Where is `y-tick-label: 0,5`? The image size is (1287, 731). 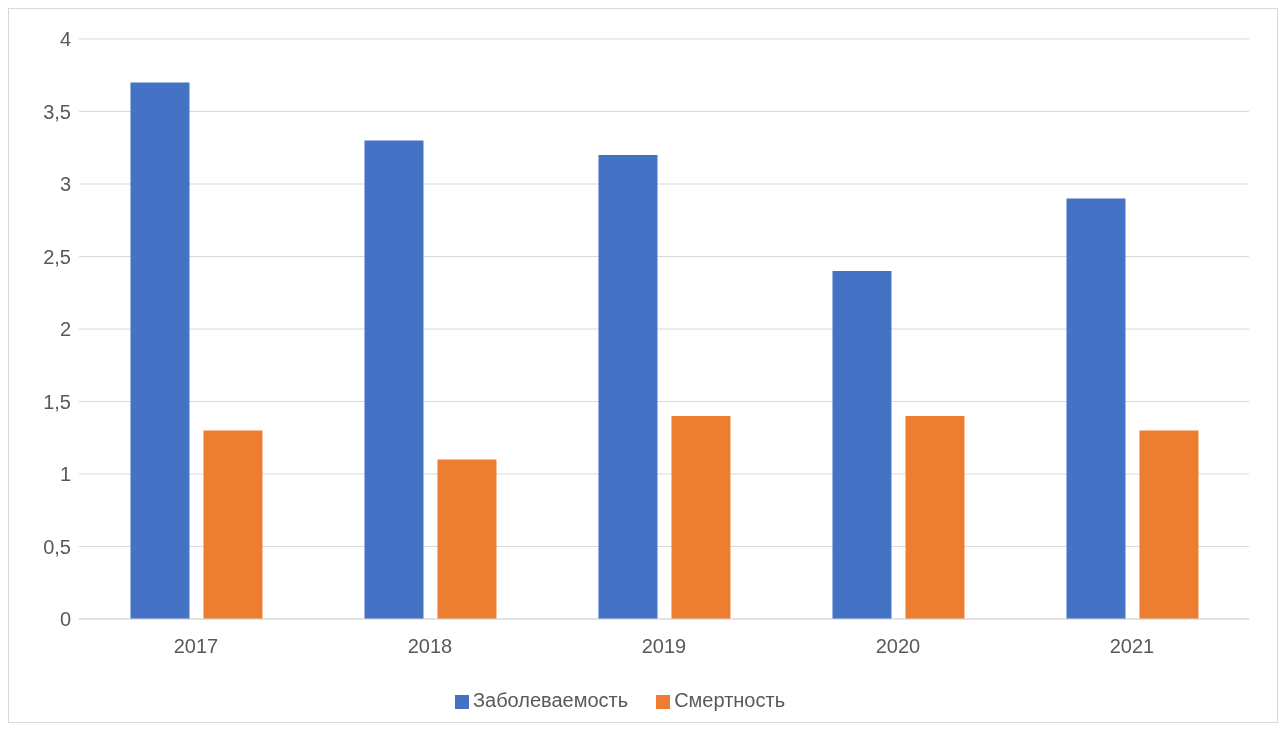 y-tick-label: 0,5 is located at coordinates (57, 546).